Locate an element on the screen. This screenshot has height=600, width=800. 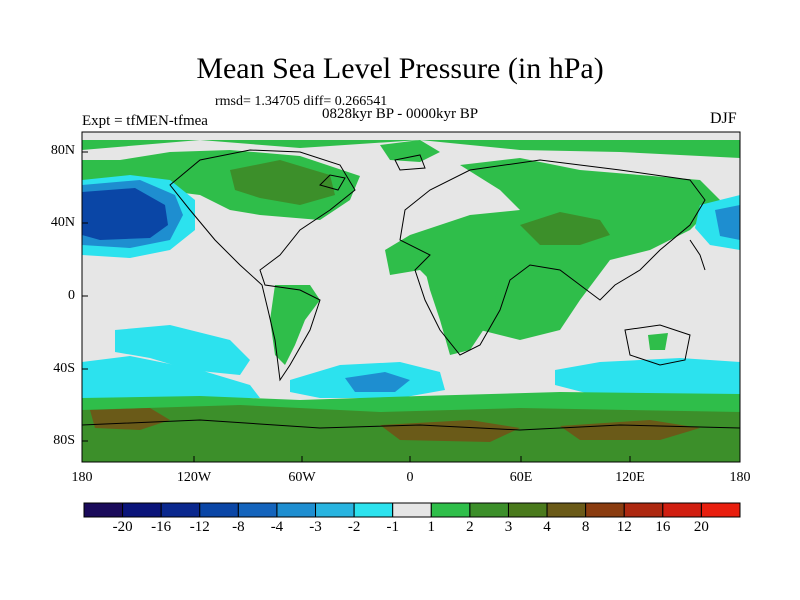
south-ocean-cyan-west is located at coordinates (171, 378).